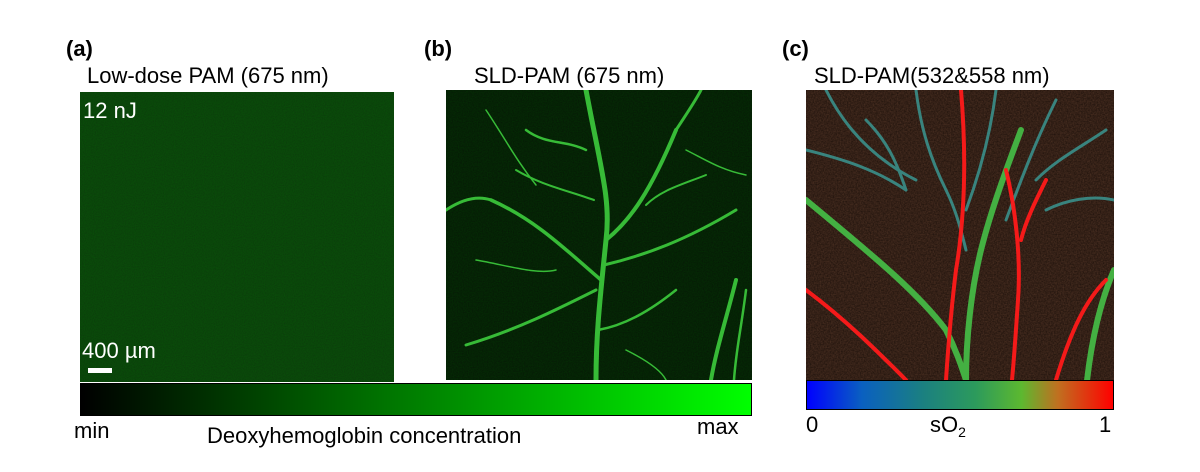 This screenshot has height=472, width=1200. Describe the element at coordinates (960, 395) in the screenshot. I see `so2-colorbar` at that location.